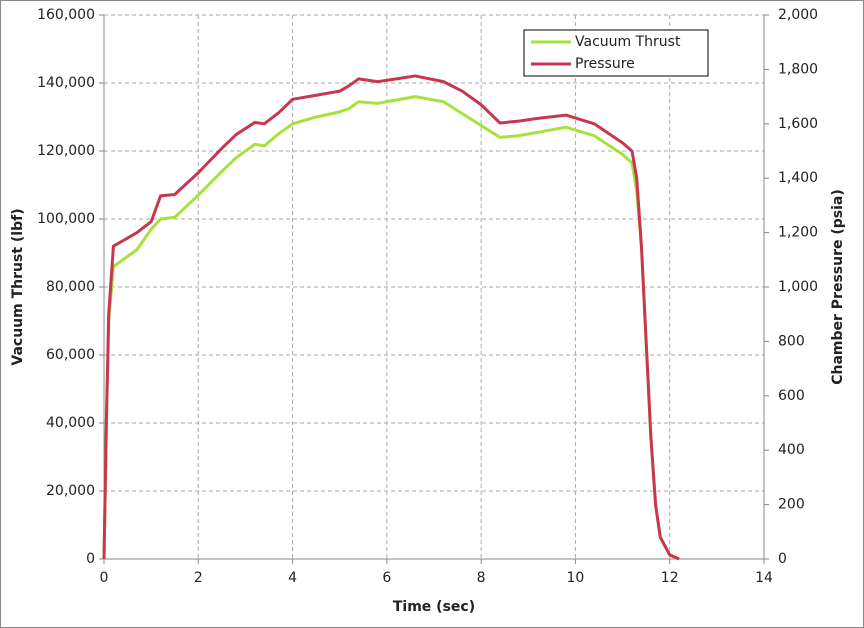  What do you see at coordinates (798, 287) in the screenshot?
I see `y2-tick-label: 1,000` at bounding box center [798, 287].